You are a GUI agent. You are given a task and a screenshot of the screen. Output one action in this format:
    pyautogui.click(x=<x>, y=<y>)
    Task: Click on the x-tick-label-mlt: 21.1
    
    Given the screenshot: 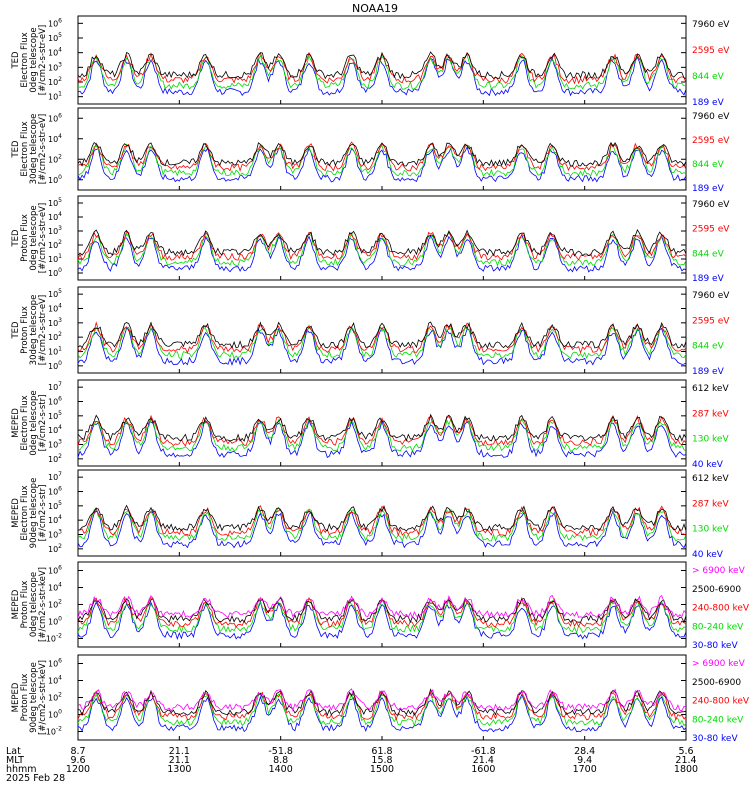 What is the action you would take?
    pyautogui.click(x=179, y=760)
    